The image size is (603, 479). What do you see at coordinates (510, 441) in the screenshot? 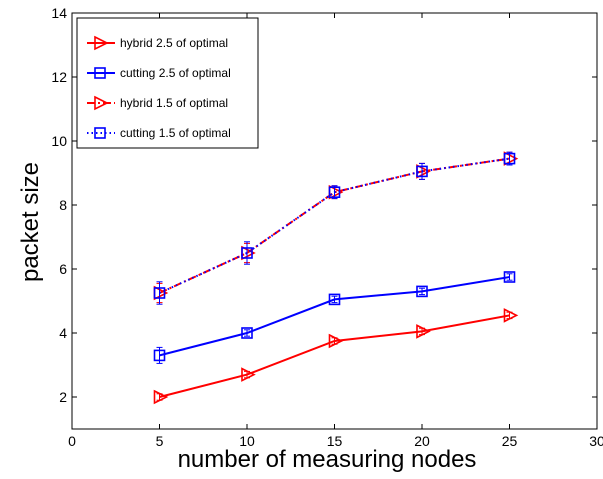
I see `x-tick-label: 25` at bounding box center [510, 441].